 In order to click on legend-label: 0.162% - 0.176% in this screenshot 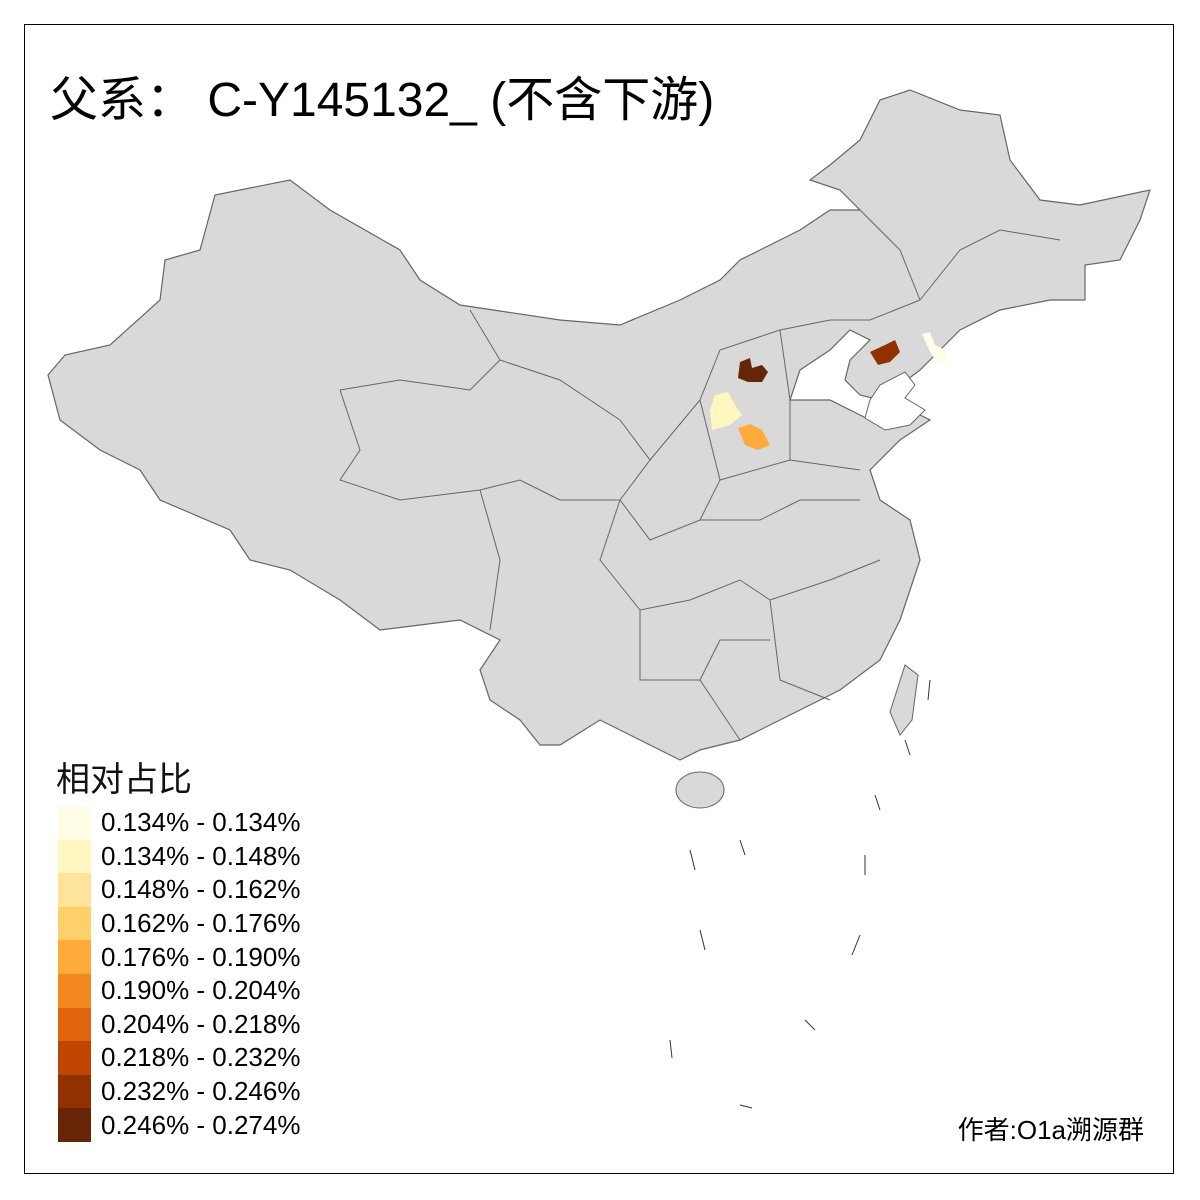, I will do `click(201, 923)`.